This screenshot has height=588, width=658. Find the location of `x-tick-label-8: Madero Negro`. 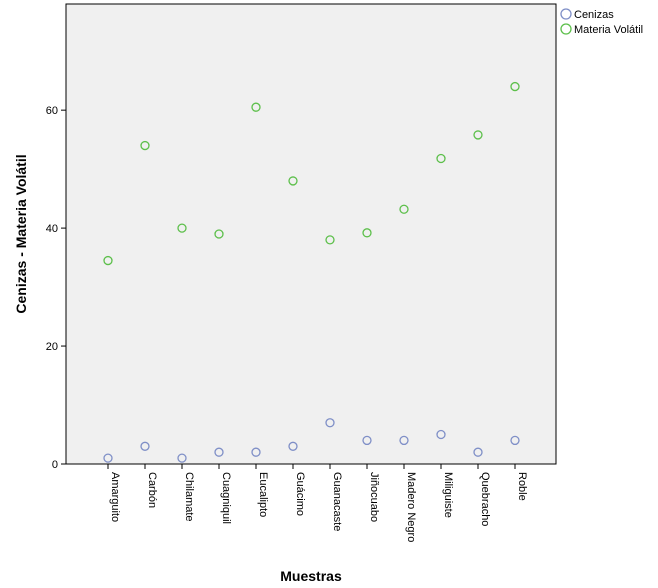

x-tick-label-8: Madero Negro is located at coordinates (411, 507).